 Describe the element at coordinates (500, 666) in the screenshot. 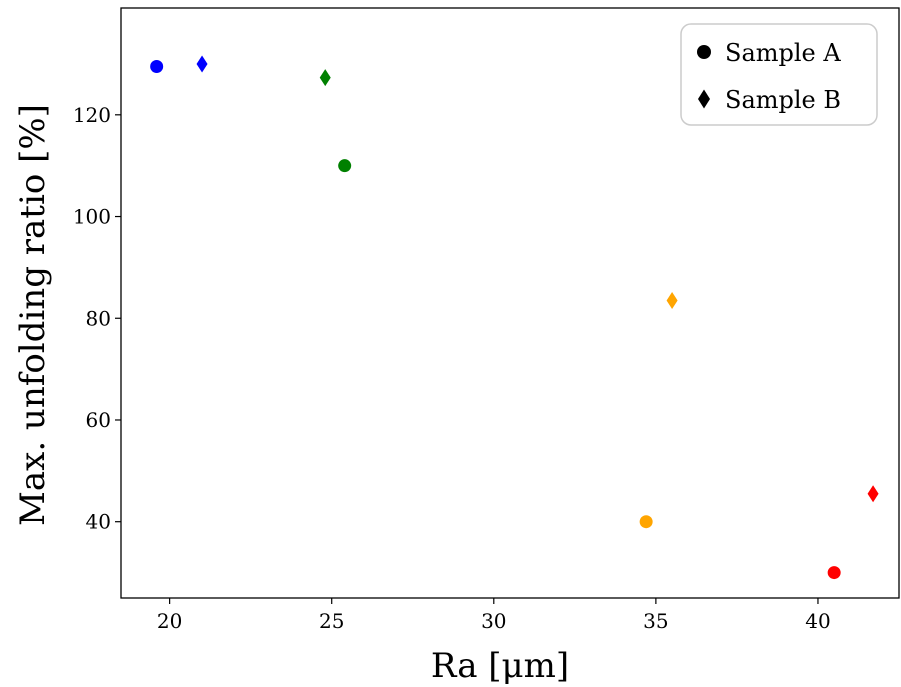

I see `x-axis-title: Ra [μm]` at that location.